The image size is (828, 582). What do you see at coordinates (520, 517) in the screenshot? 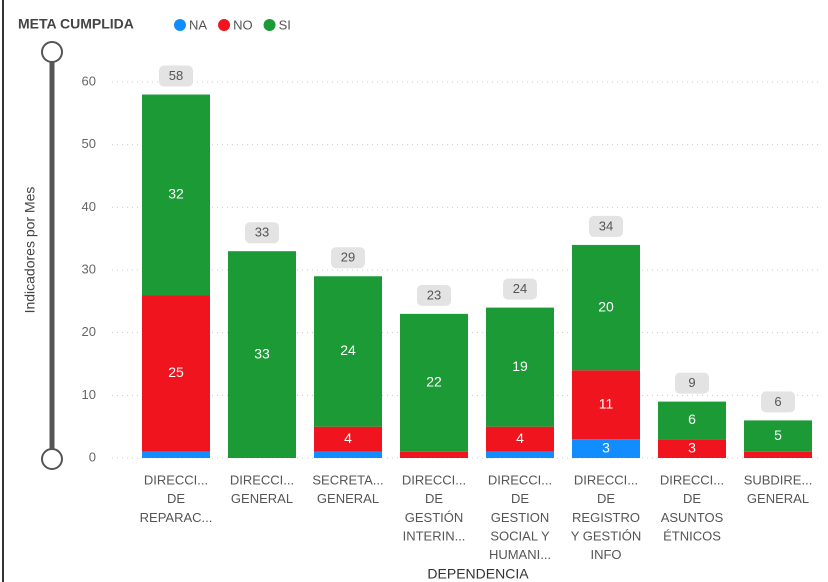
I see `x-tick-label: GESTION` at bounding box center [520, 517].